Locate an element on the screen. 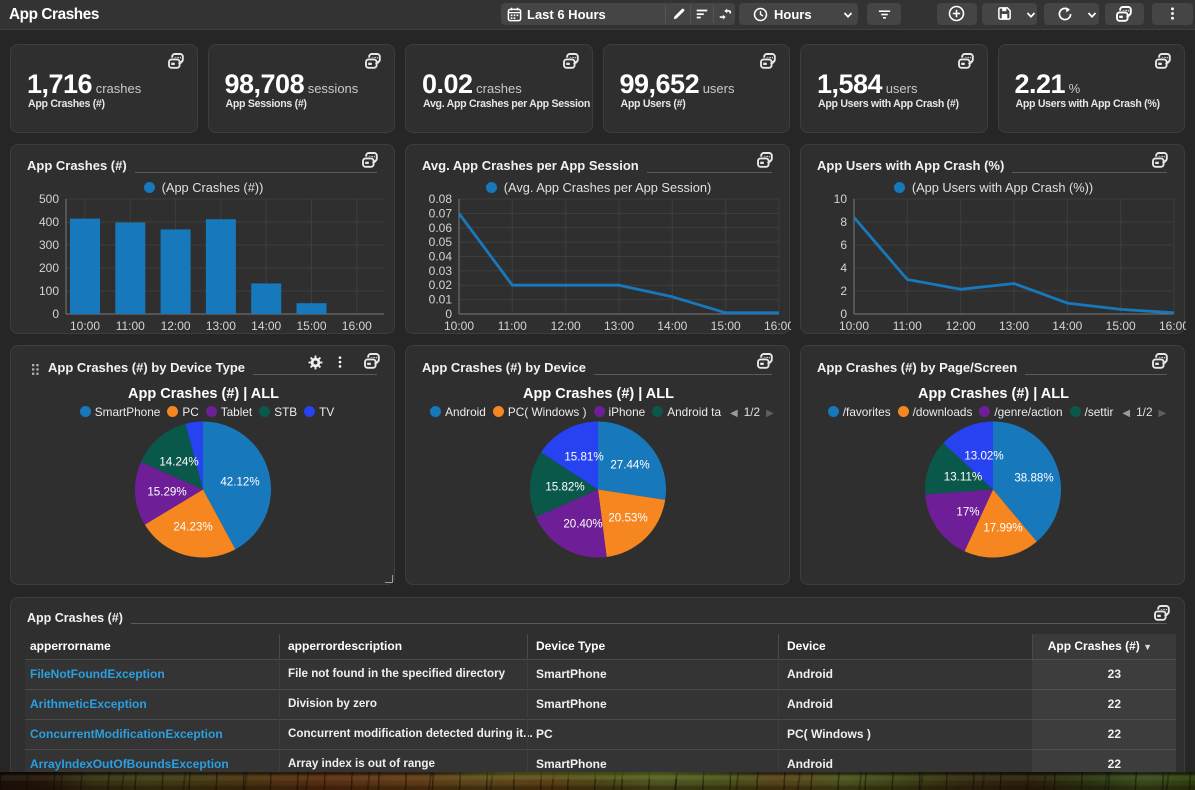  svg-text: 42.12% is located at coordinates (239, 482).